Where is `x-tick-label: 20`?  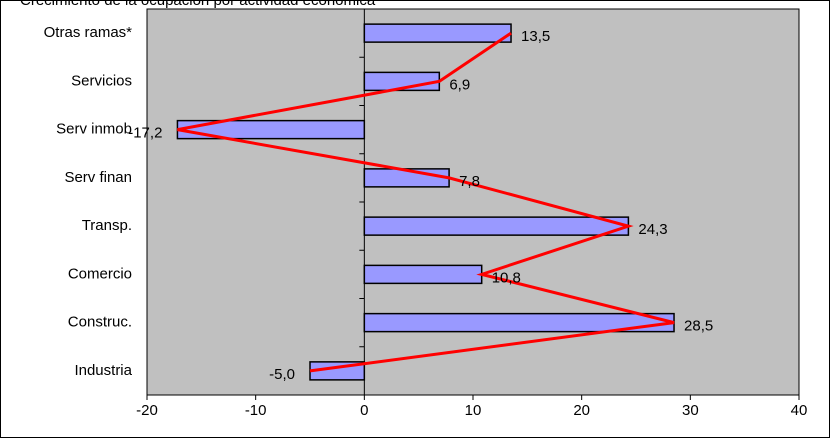
x-tick-label: 20 is located at coordinates (581, 410).